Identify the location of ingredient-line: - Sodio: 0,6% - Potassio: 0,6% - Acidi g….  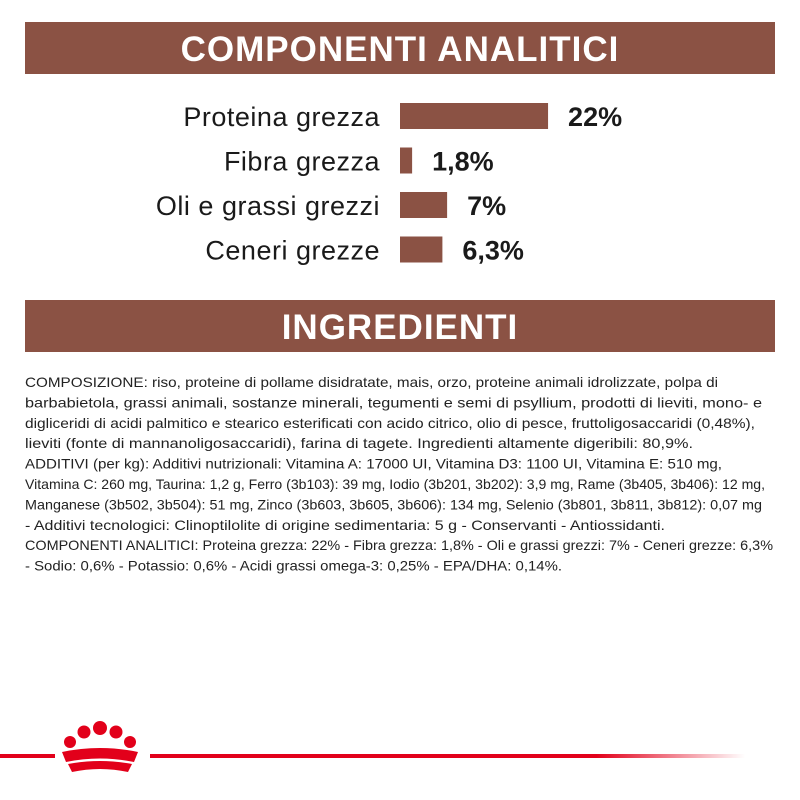
(293, 566).